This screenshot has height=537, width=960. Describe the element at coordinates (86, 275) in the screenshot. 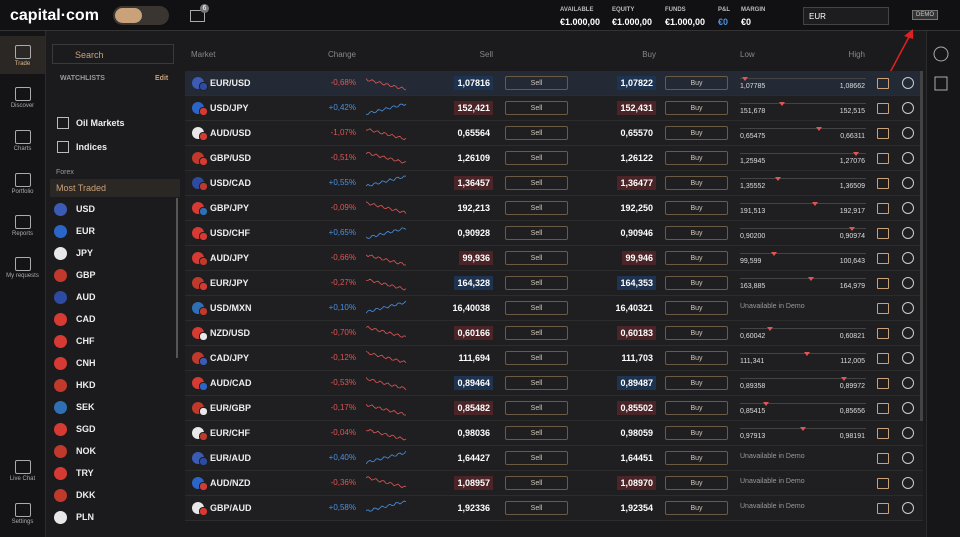

I see `currency-item: GBP` at that location.